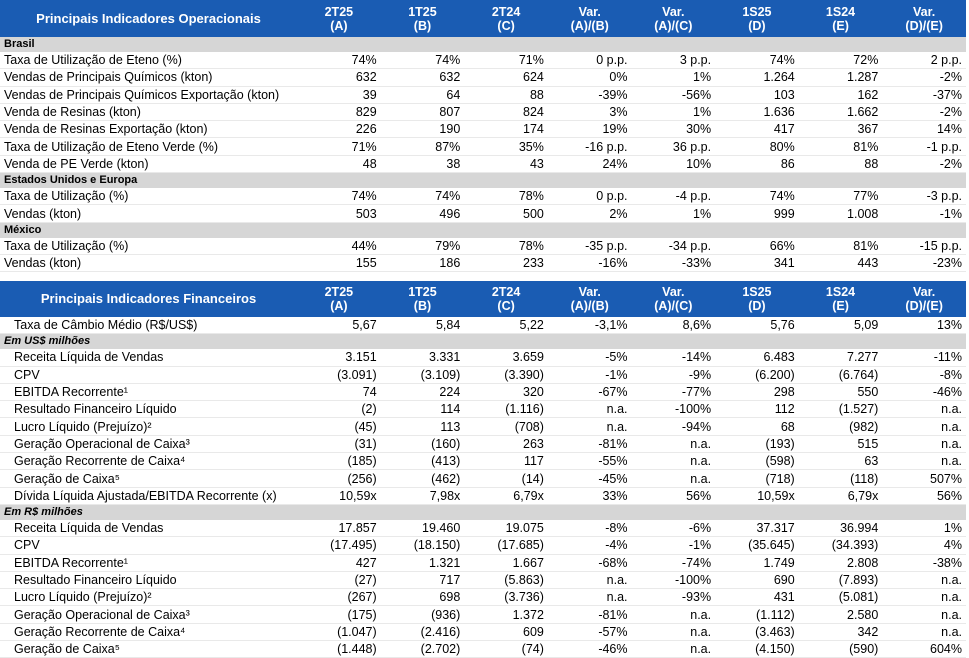  Describe the element at coordinates (339, 563) in the screenshot. I see `row-value: 427` at that location.